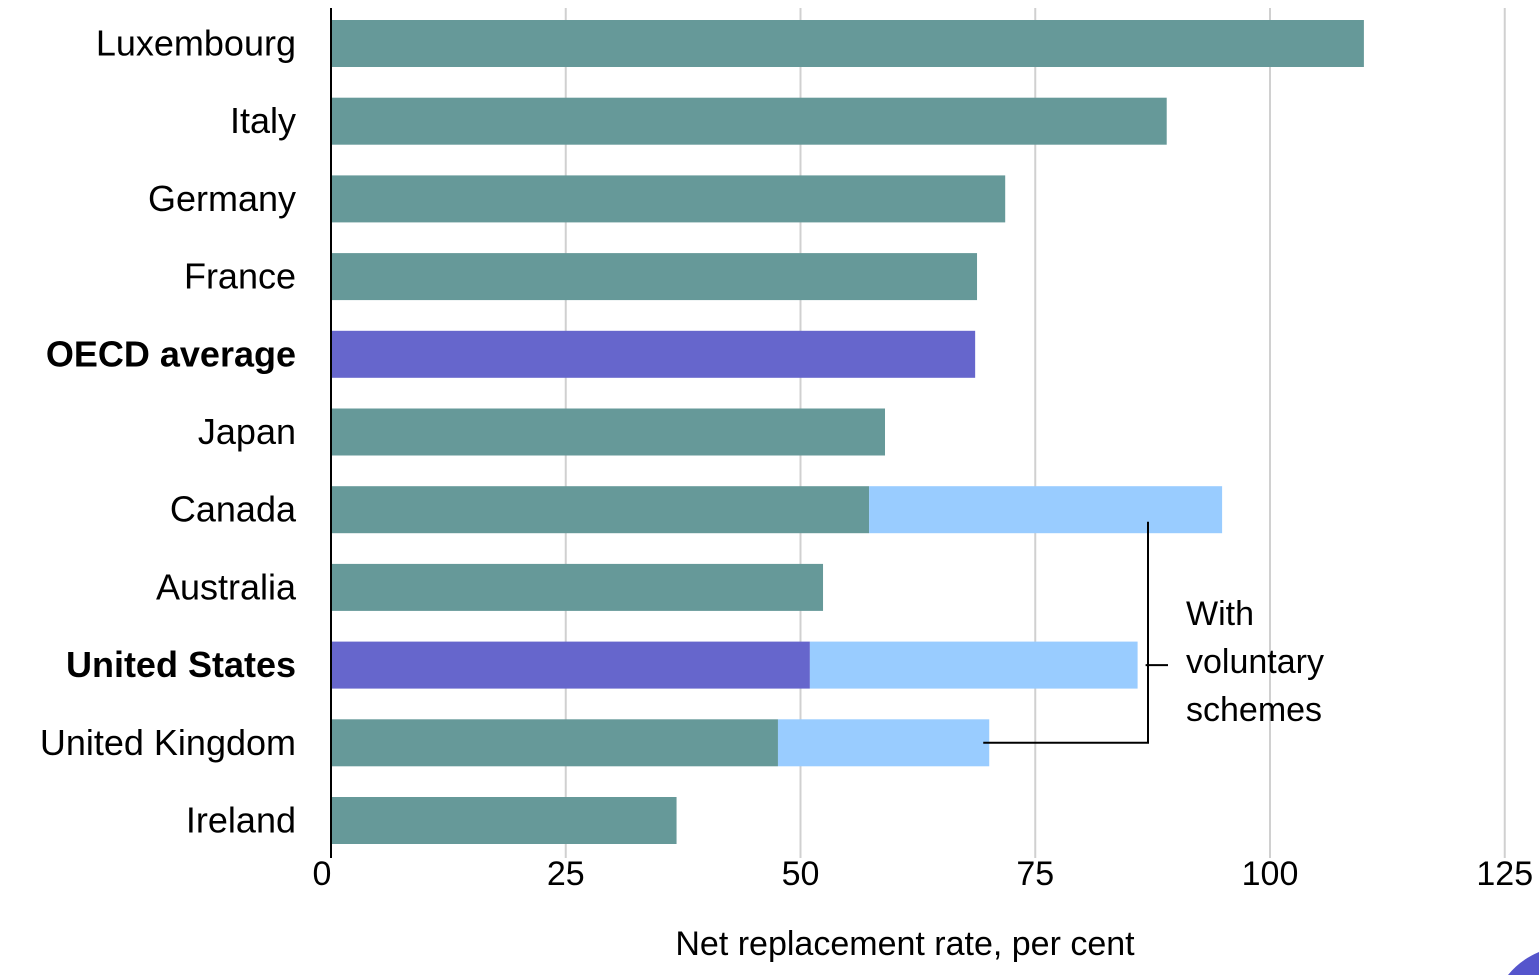 This screenshot has height=975, width=1539. What do you see at coordinates (1220, 614) in the screenshot?
I see `annotation-line: With` at bounding box center [1220, 614].